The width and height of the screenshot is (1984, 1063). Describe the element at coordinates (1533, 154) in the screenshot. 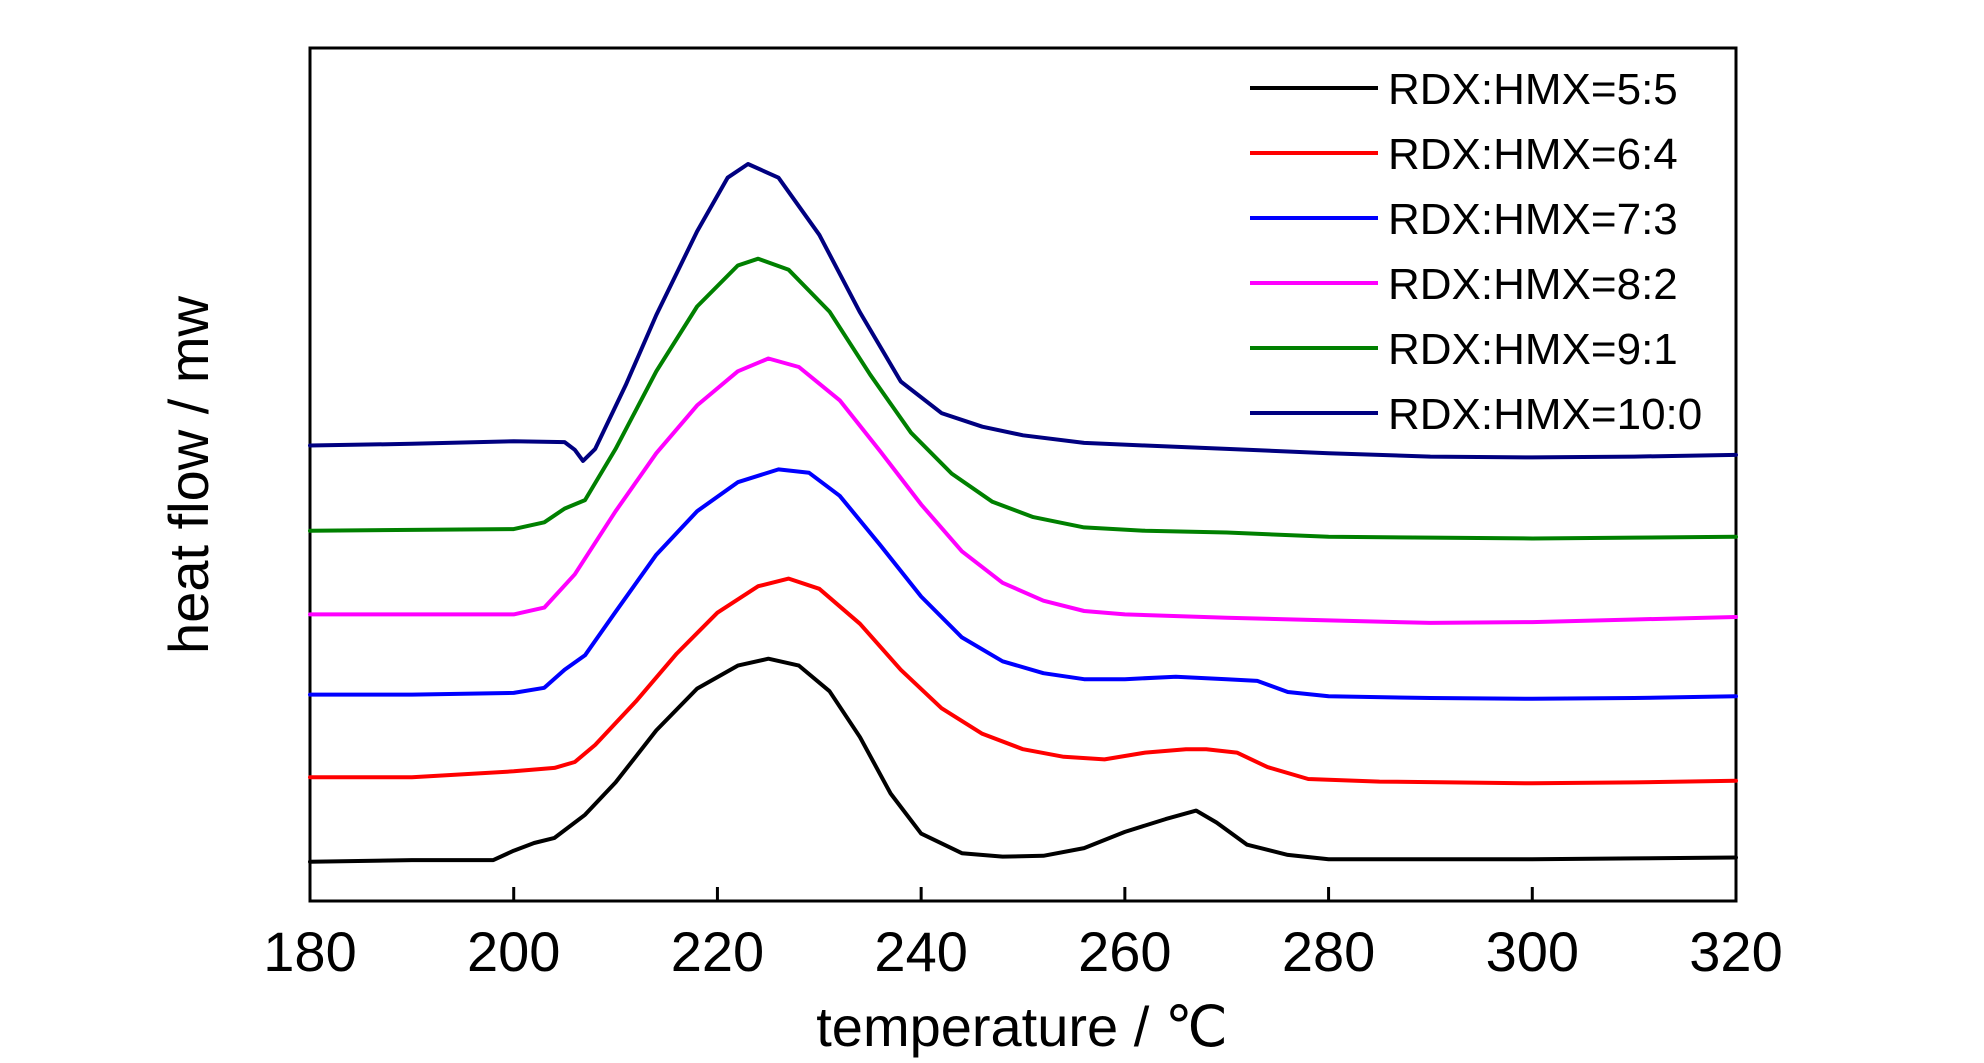

I see `legend-label: RDX:HMX=6:4` at that location.